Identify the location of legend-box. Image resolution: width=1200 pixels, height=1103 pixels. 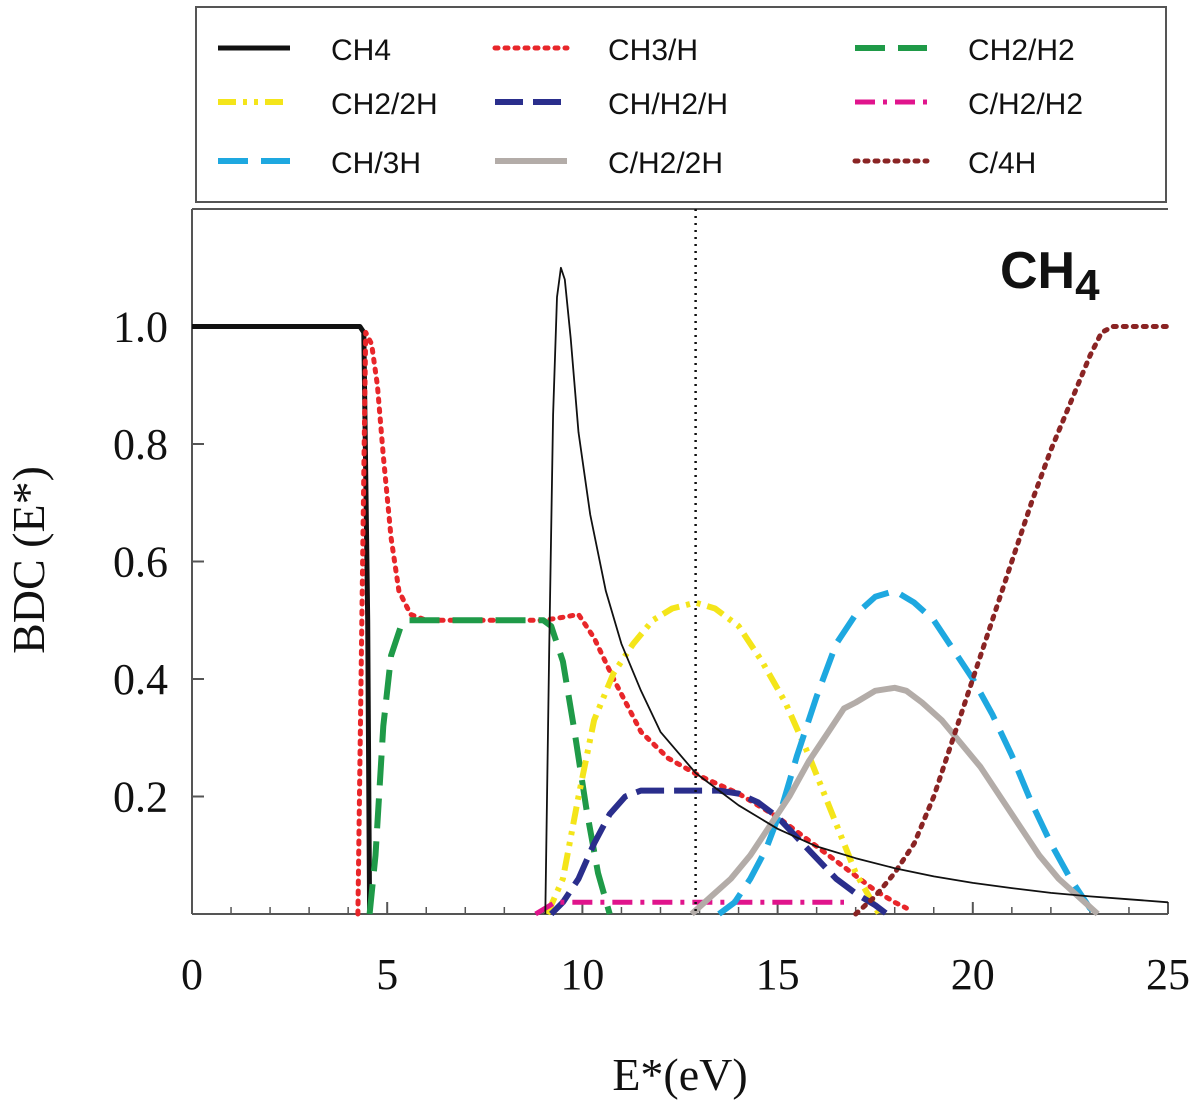
(681, 104).